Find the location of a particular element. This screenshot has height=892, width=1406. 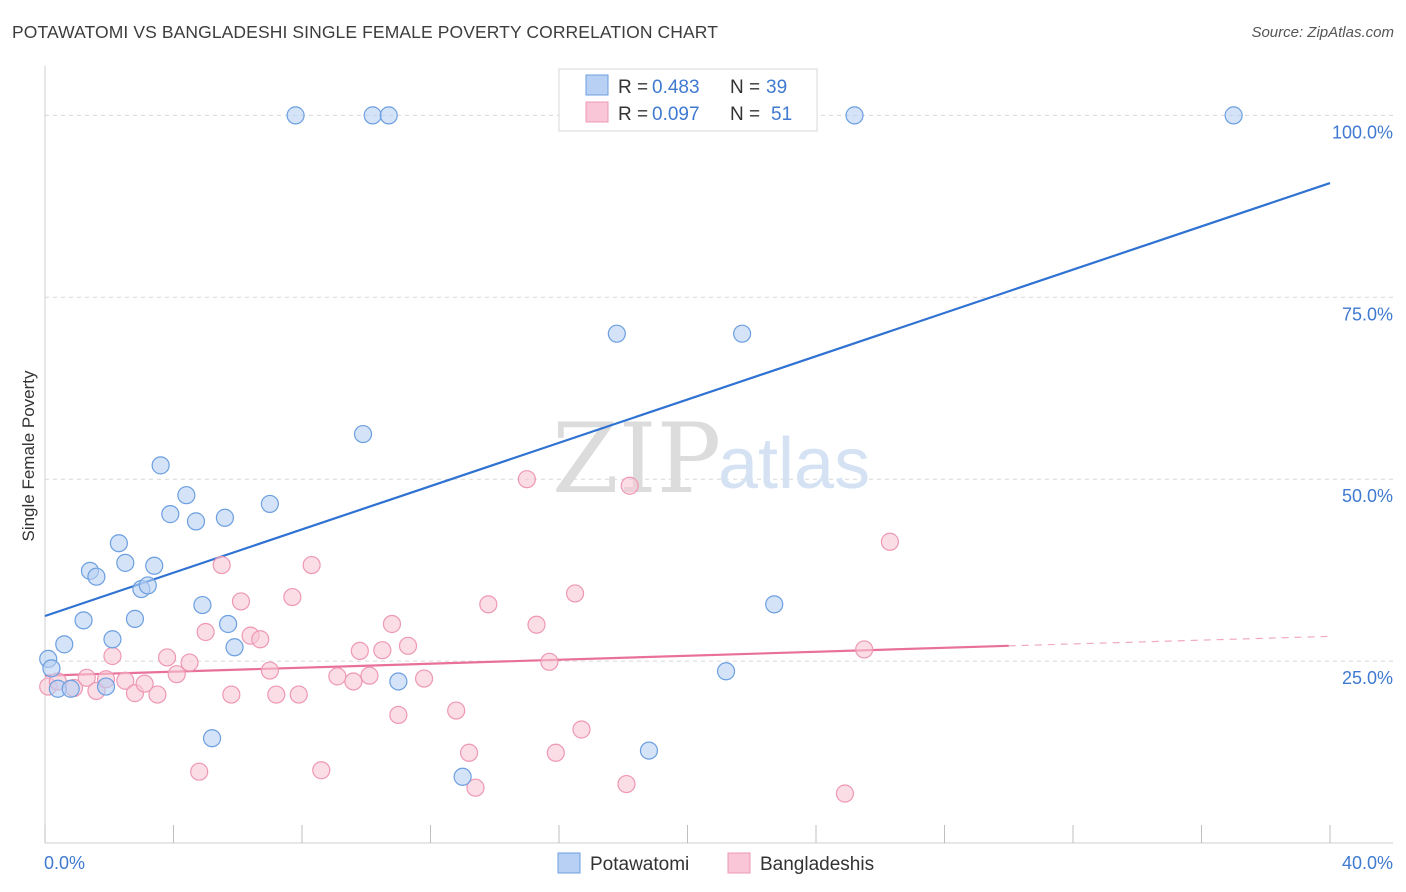

bottom-legend-label-bangladeshis: Bangladeshis is located at coordinates (817, 864).